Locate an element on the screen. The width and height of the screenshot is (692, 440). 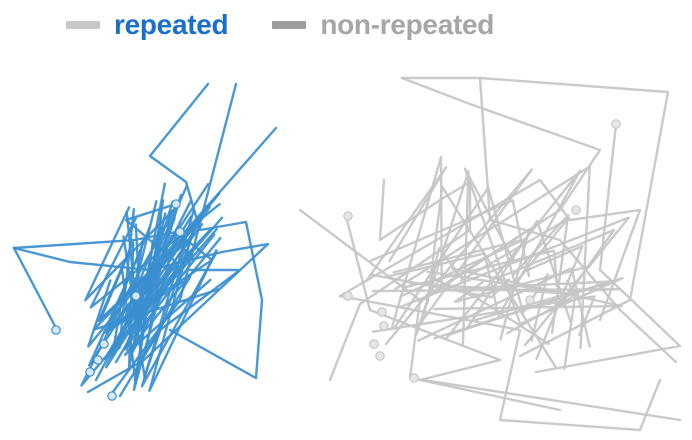
legend-swatch-non-repeated is located at coordinates (289, 25).